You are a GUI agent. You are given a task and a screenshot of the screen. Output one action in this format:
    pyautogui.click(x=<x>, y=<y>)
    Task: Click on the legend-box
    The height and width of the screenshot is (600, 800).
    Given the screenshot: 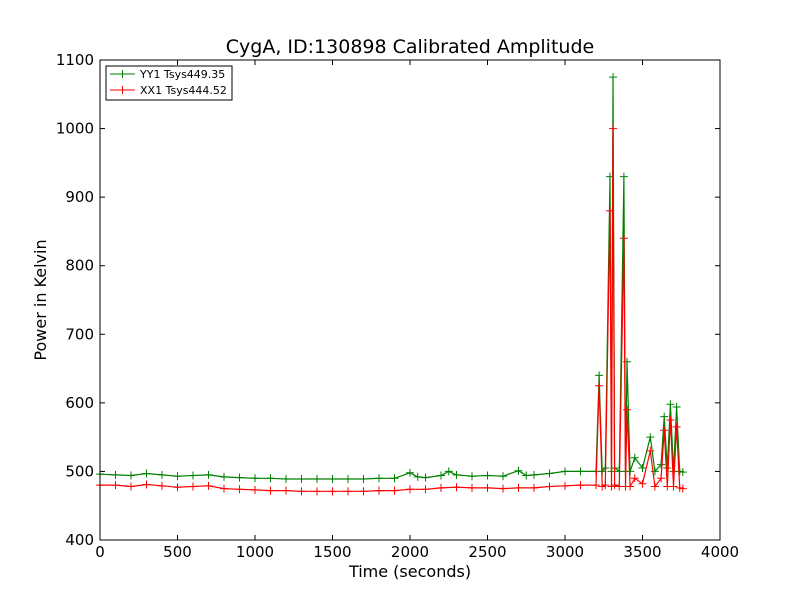 What is the action you would take?
    pyautogui.click(x=169, y=83)
    